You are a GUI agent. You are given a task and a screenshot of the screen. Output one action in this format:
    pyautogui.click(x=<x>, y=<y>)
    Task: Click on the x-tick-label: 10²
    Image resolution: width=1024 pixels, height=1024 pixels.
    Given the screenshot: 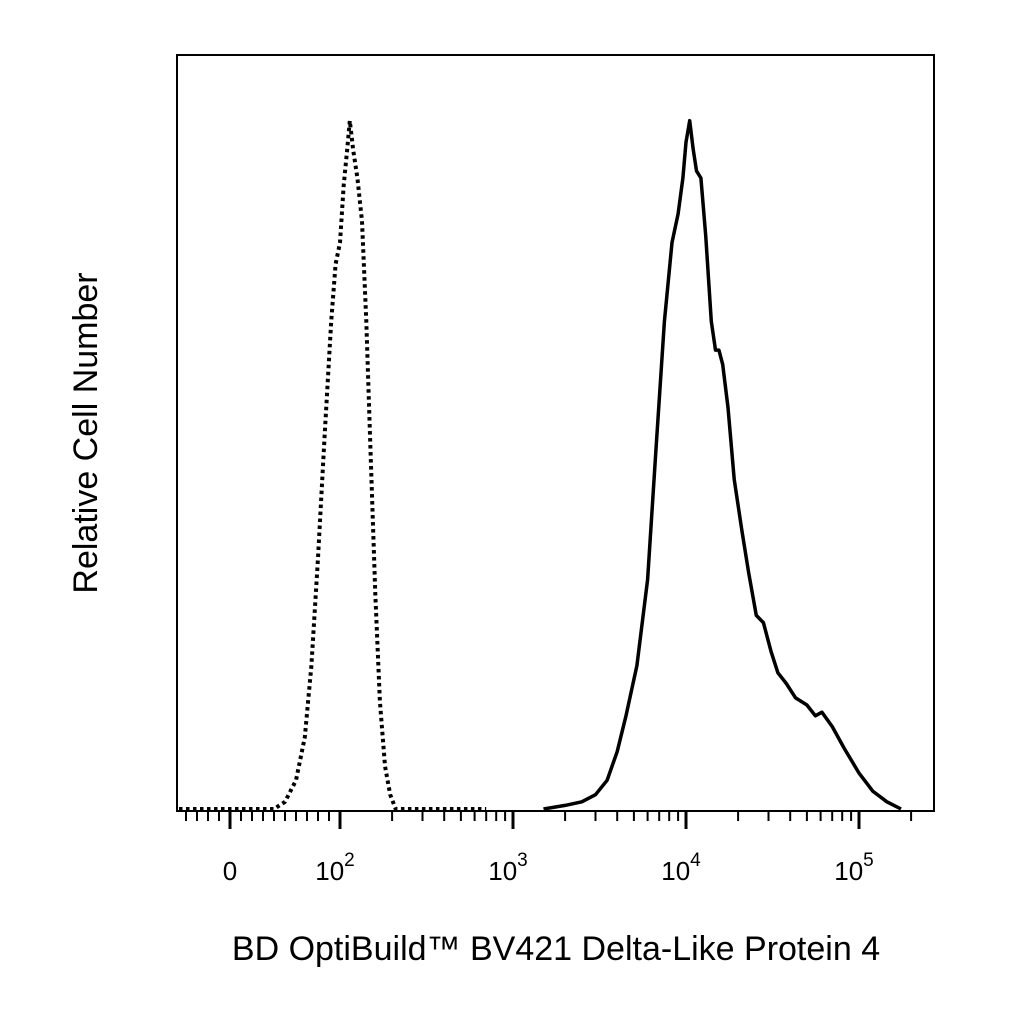 What is the action you would take?
    pyautogui.click(x=335, y=868)
    